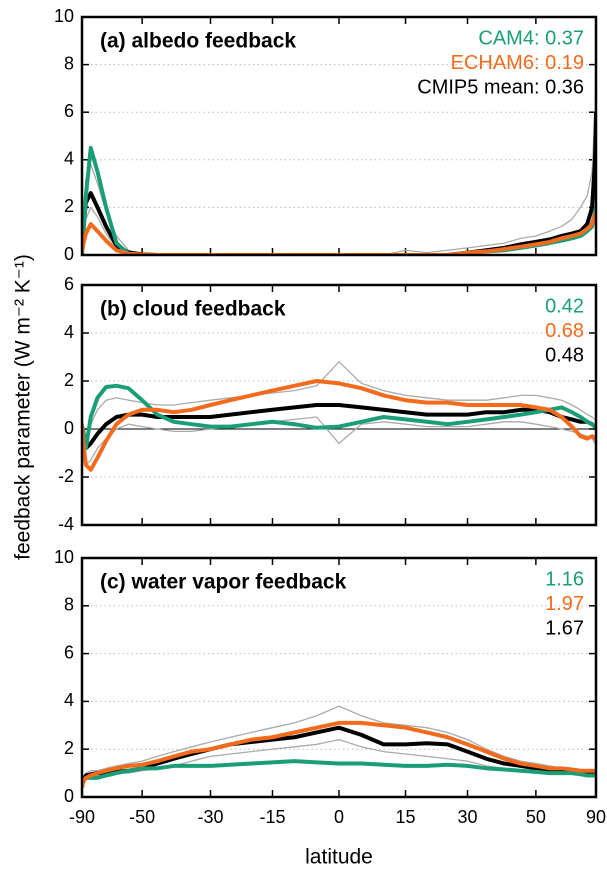 This screenshot has height=873, width=607. I want to click on annotation: 1.16, so click(564, 579).